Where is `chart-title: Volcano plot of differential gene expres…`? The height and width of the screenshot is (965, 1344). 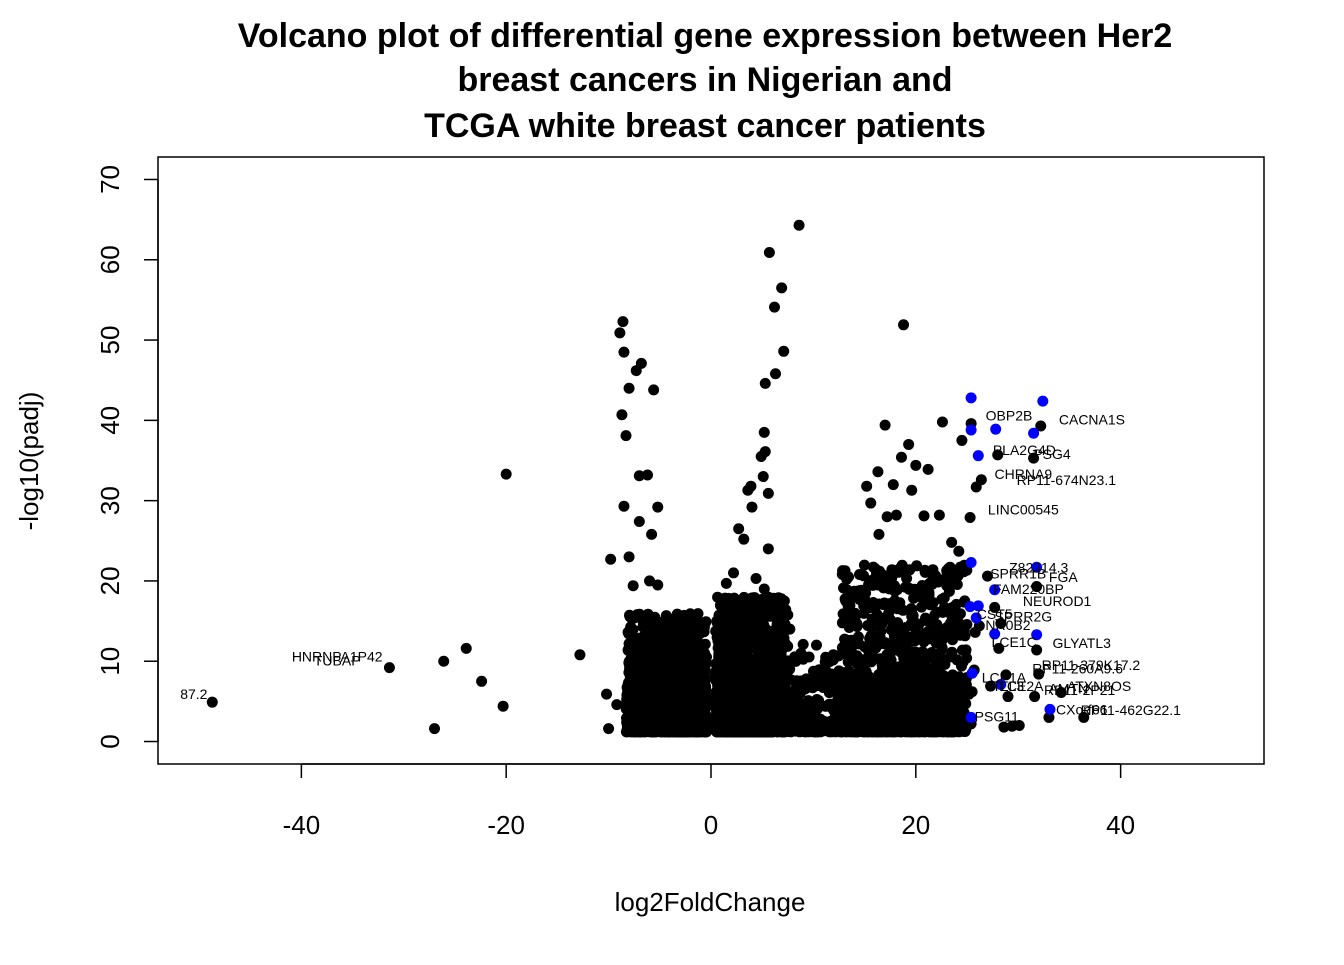 chart-title: Volcano plot of differential gene expres… is located at coordinates (705, 81).